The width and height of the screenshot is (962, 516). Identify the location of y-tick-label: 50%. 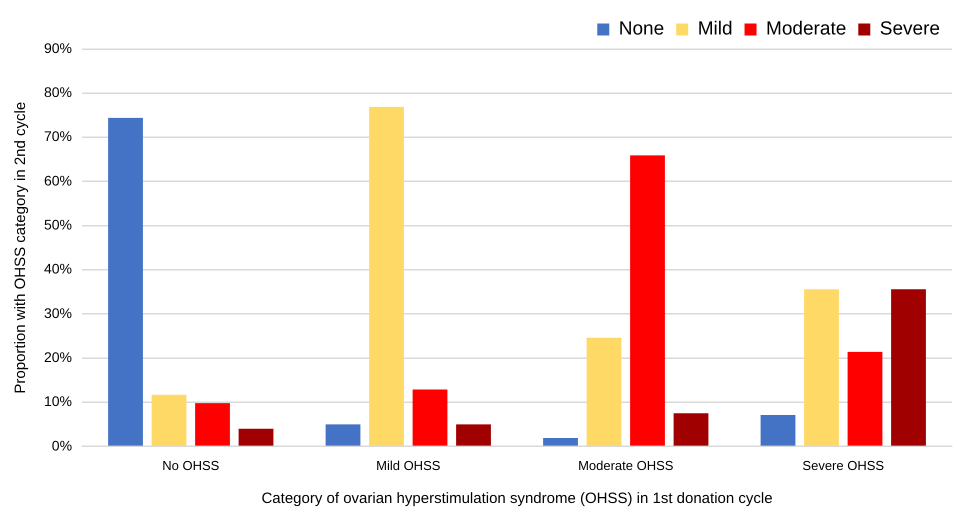
(58, 224).